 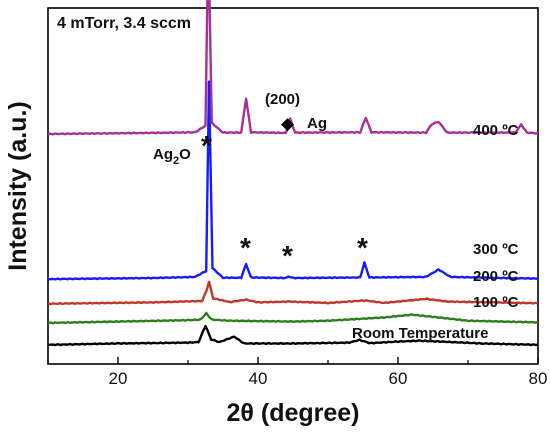 What do you see at coordinates (398, 378) in the screenshot?
I see `x-tick-label: 60` at bounding box center [398, 378].